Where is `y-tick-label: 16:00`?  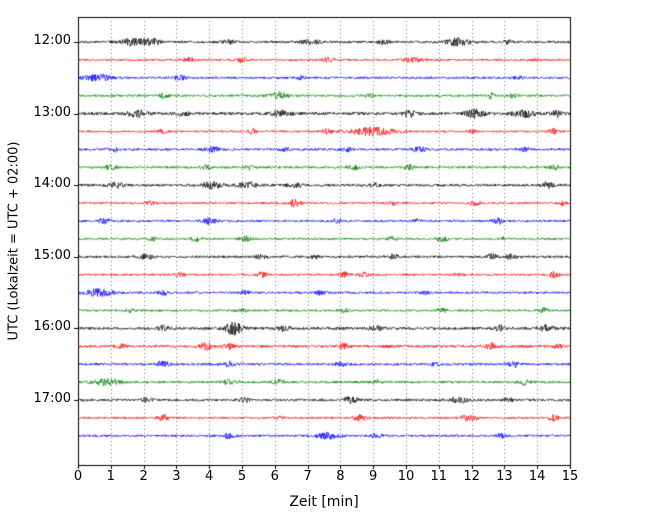 y-tick-label: 16:00 is located at coordinates (52, 327).